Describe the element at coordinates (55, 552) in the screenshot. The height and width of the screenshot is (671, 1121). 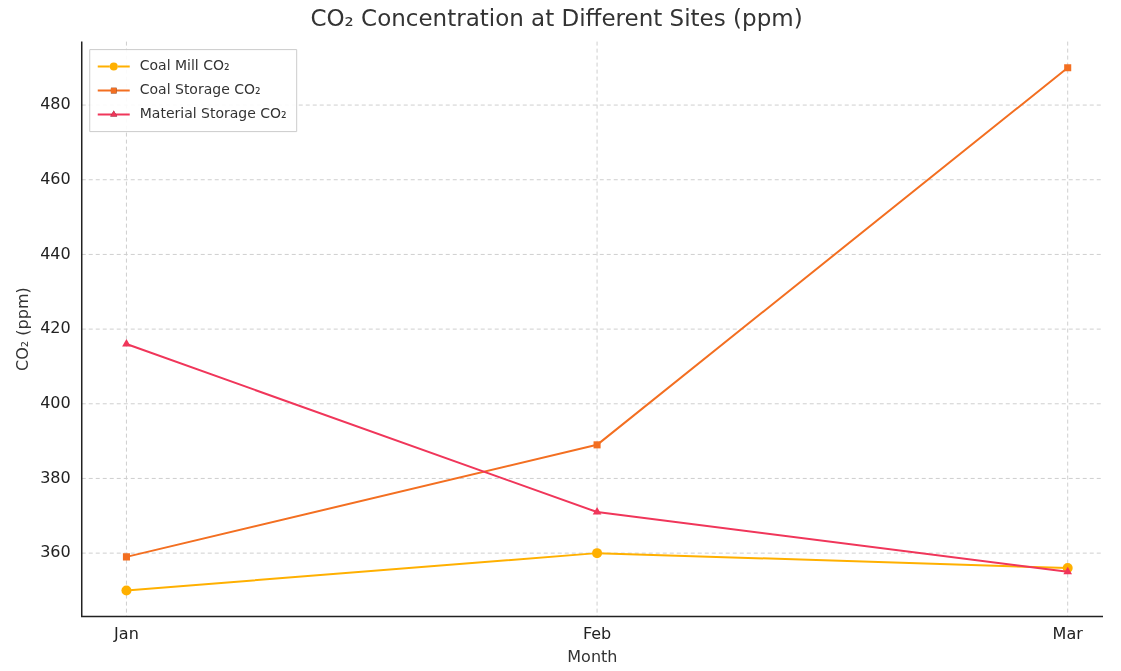
I see `y-tick-label: 360` at that location.